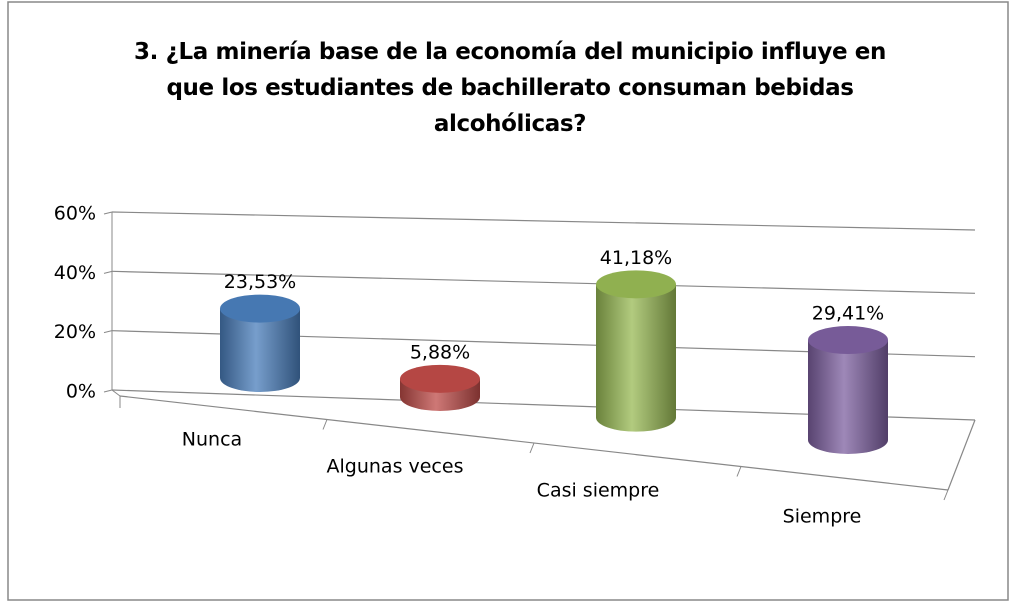 This screenshot has height=602, width=1010. I want to click on data-label: 23,53%, so click(260, 282).